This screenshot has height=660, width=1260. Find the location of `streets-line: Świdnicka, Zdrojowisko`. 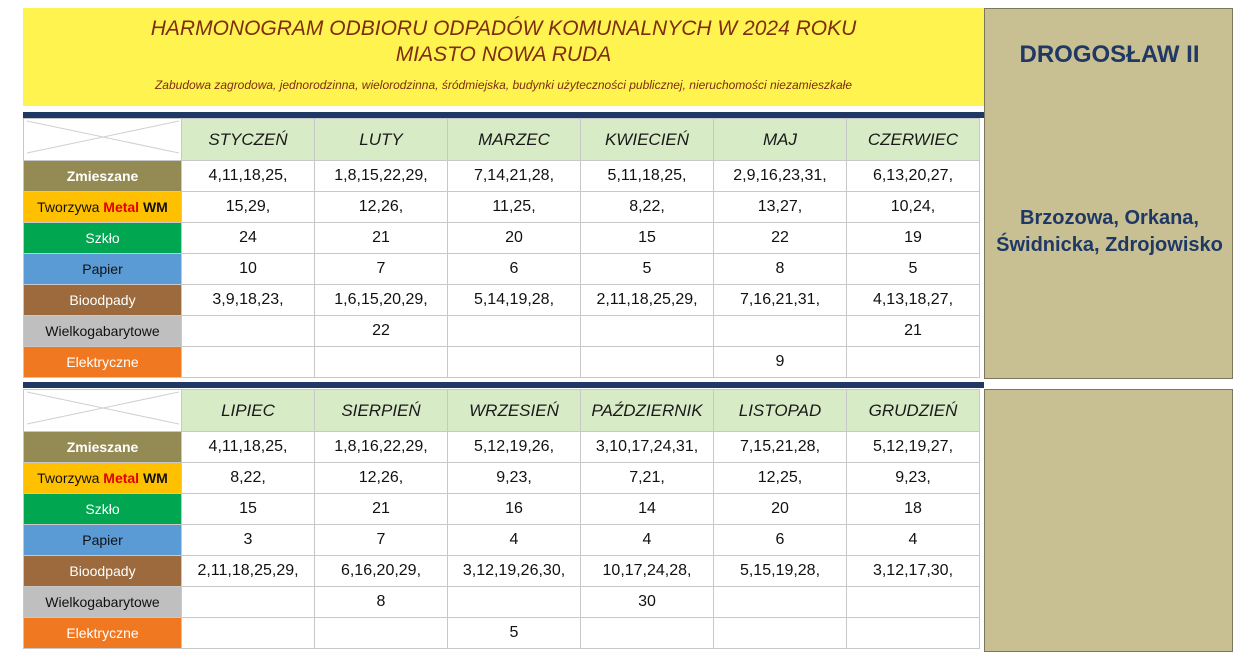

streets-line: Świdnicka, Zdrojowisko is located at coordinates (1109, 245).